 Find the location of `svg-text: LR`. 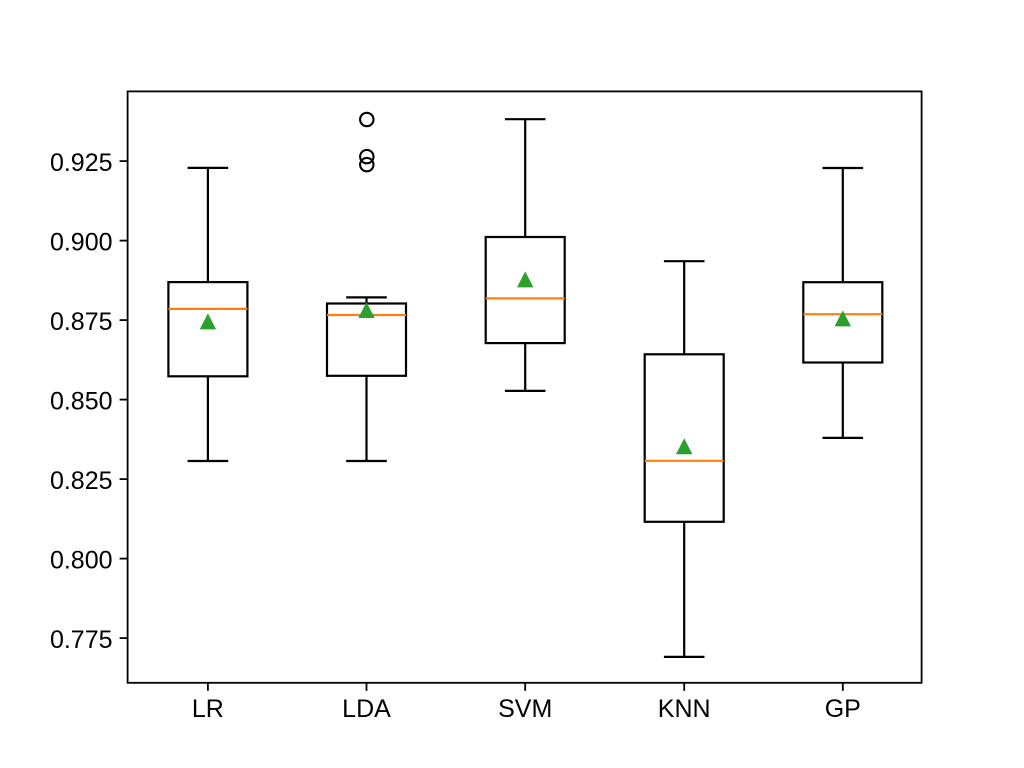

svg-text: LR is located at coordinates (208, 709).